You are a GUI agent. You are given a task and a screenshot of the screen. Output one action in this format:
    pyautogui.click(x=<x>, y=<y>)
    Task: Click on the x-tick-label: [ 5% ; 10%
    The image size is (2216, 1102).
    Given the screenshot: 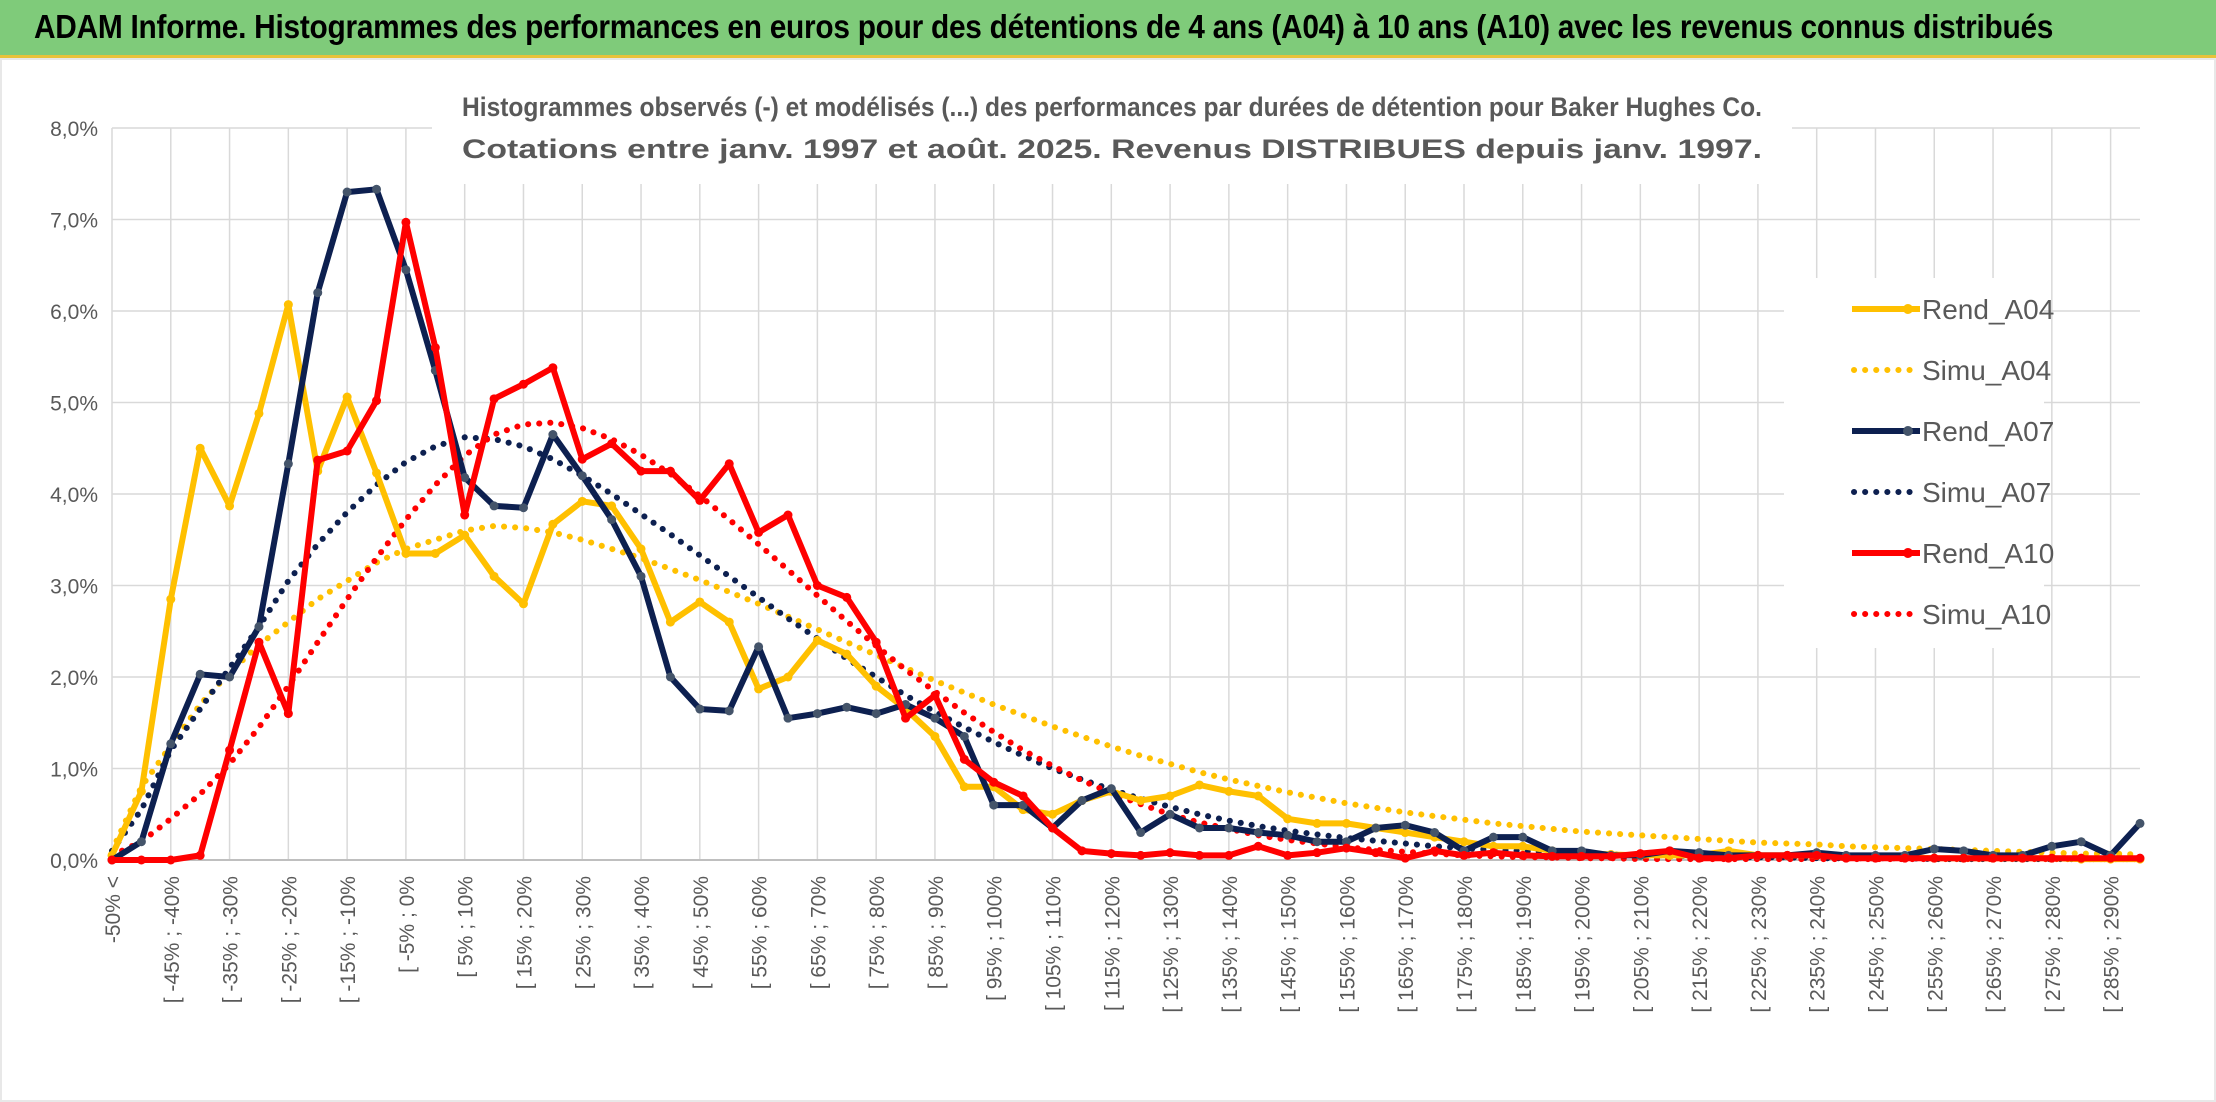 What is the action you would take?
    pyautogui.click(x=466, y=927)
    